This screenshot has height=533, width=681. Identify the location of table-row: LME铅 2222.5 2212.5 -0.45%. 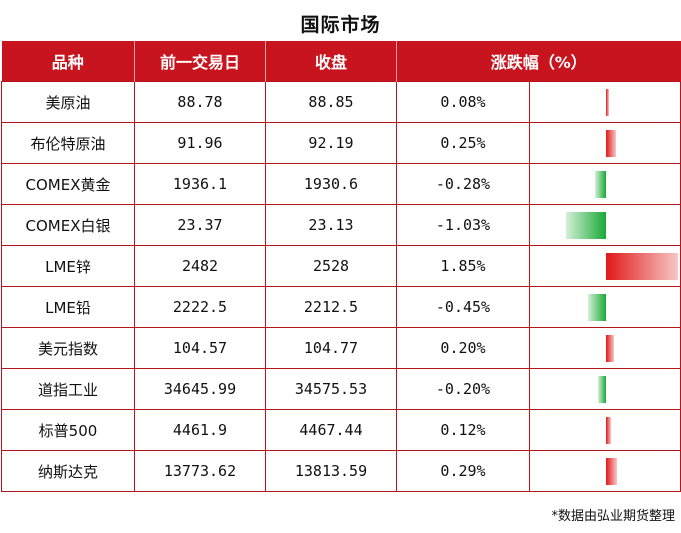
(341, 307).